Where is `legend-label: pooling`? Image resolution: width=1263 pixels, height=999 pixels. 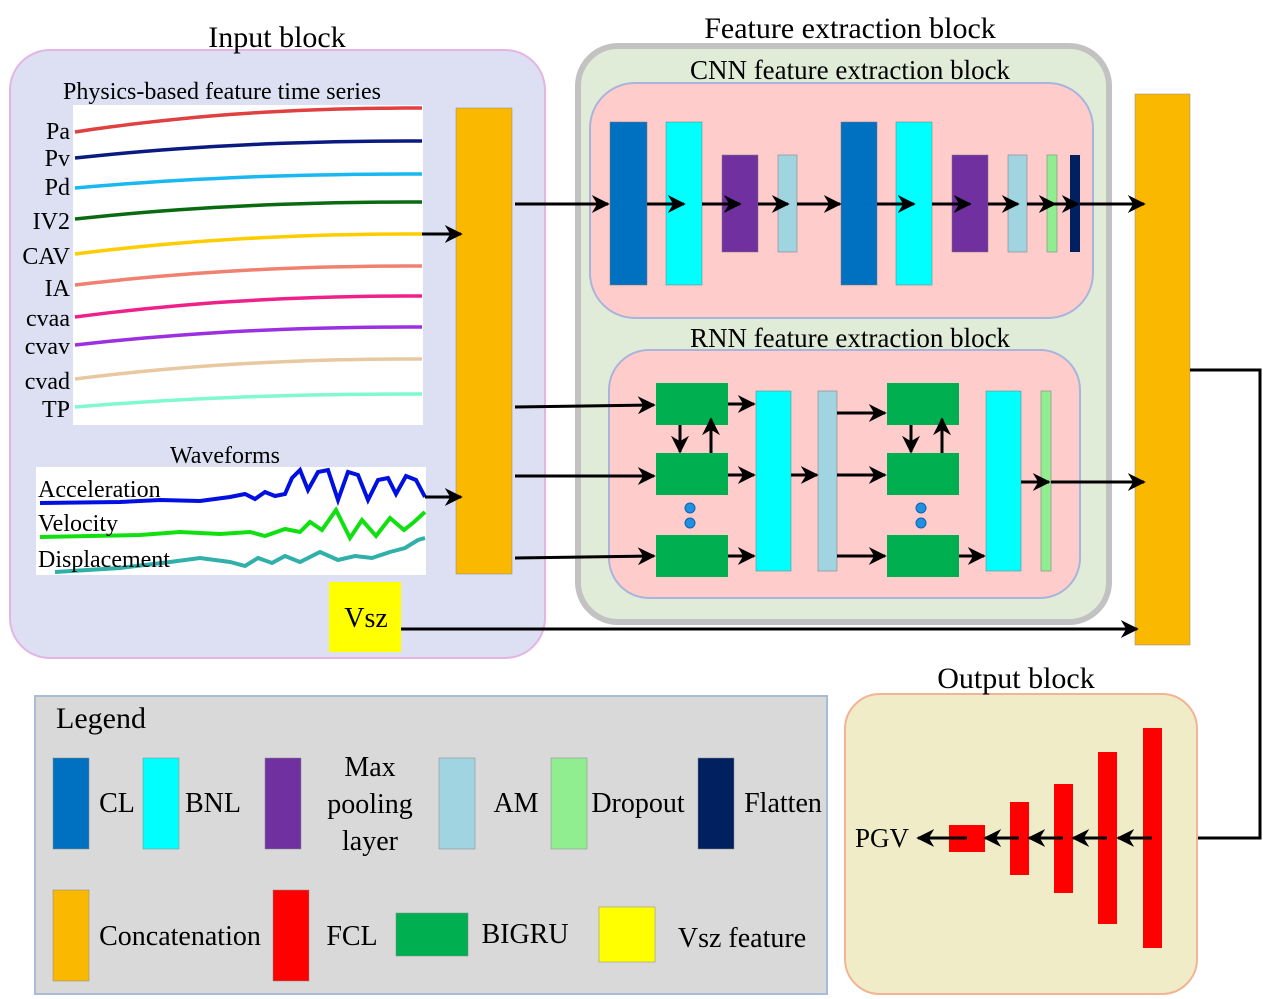 legend-label: pooling is located at coordinates (370, 804).